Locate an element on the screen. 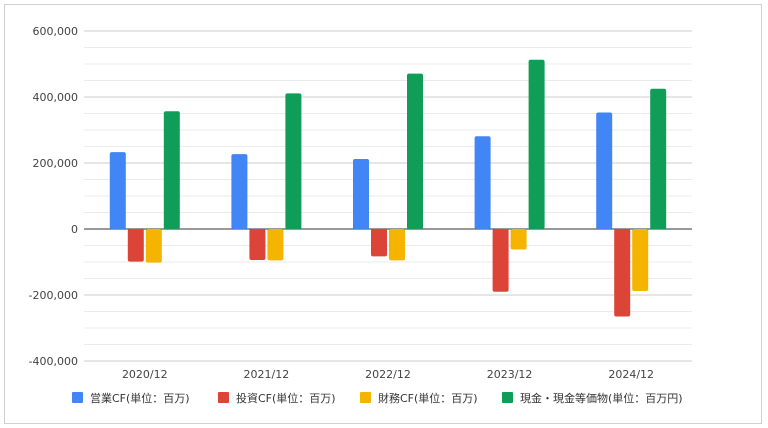  legend-label: 財務CF(単位：百万) is located at coordinates (428, 398).